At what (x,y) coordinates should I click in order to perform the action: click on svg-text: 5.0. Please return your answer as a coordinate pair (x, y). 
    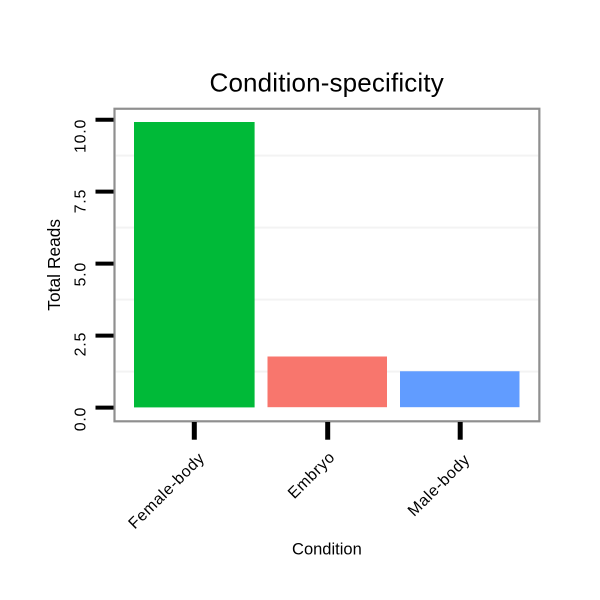
    Looking at the image, I should click on (81, 274).